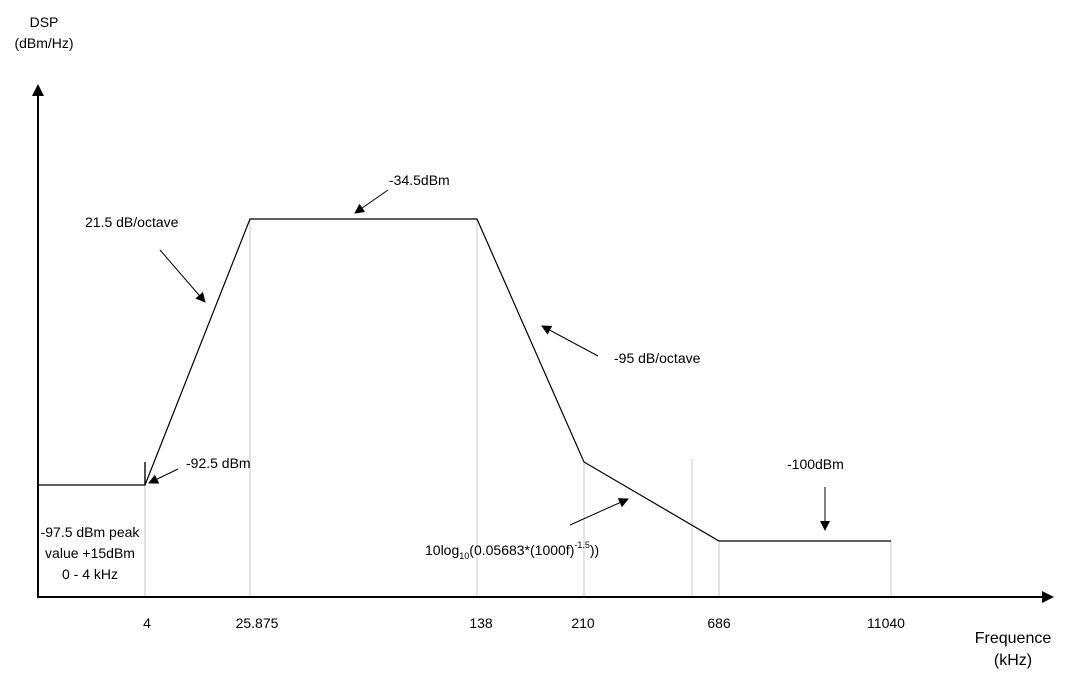  Describe the element at coordinates (521, 550) in the screenshot. I see `formula-body: (0.05683*(1000f)` at that location.